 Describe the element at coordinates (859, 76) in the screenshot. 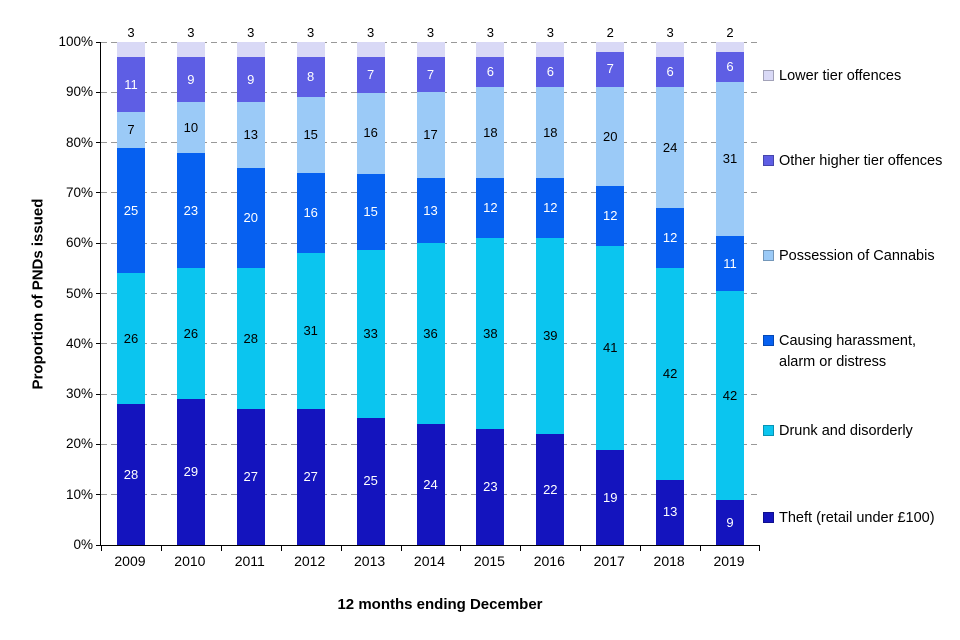

I see `legend-item: Lower tier offences` at that location.